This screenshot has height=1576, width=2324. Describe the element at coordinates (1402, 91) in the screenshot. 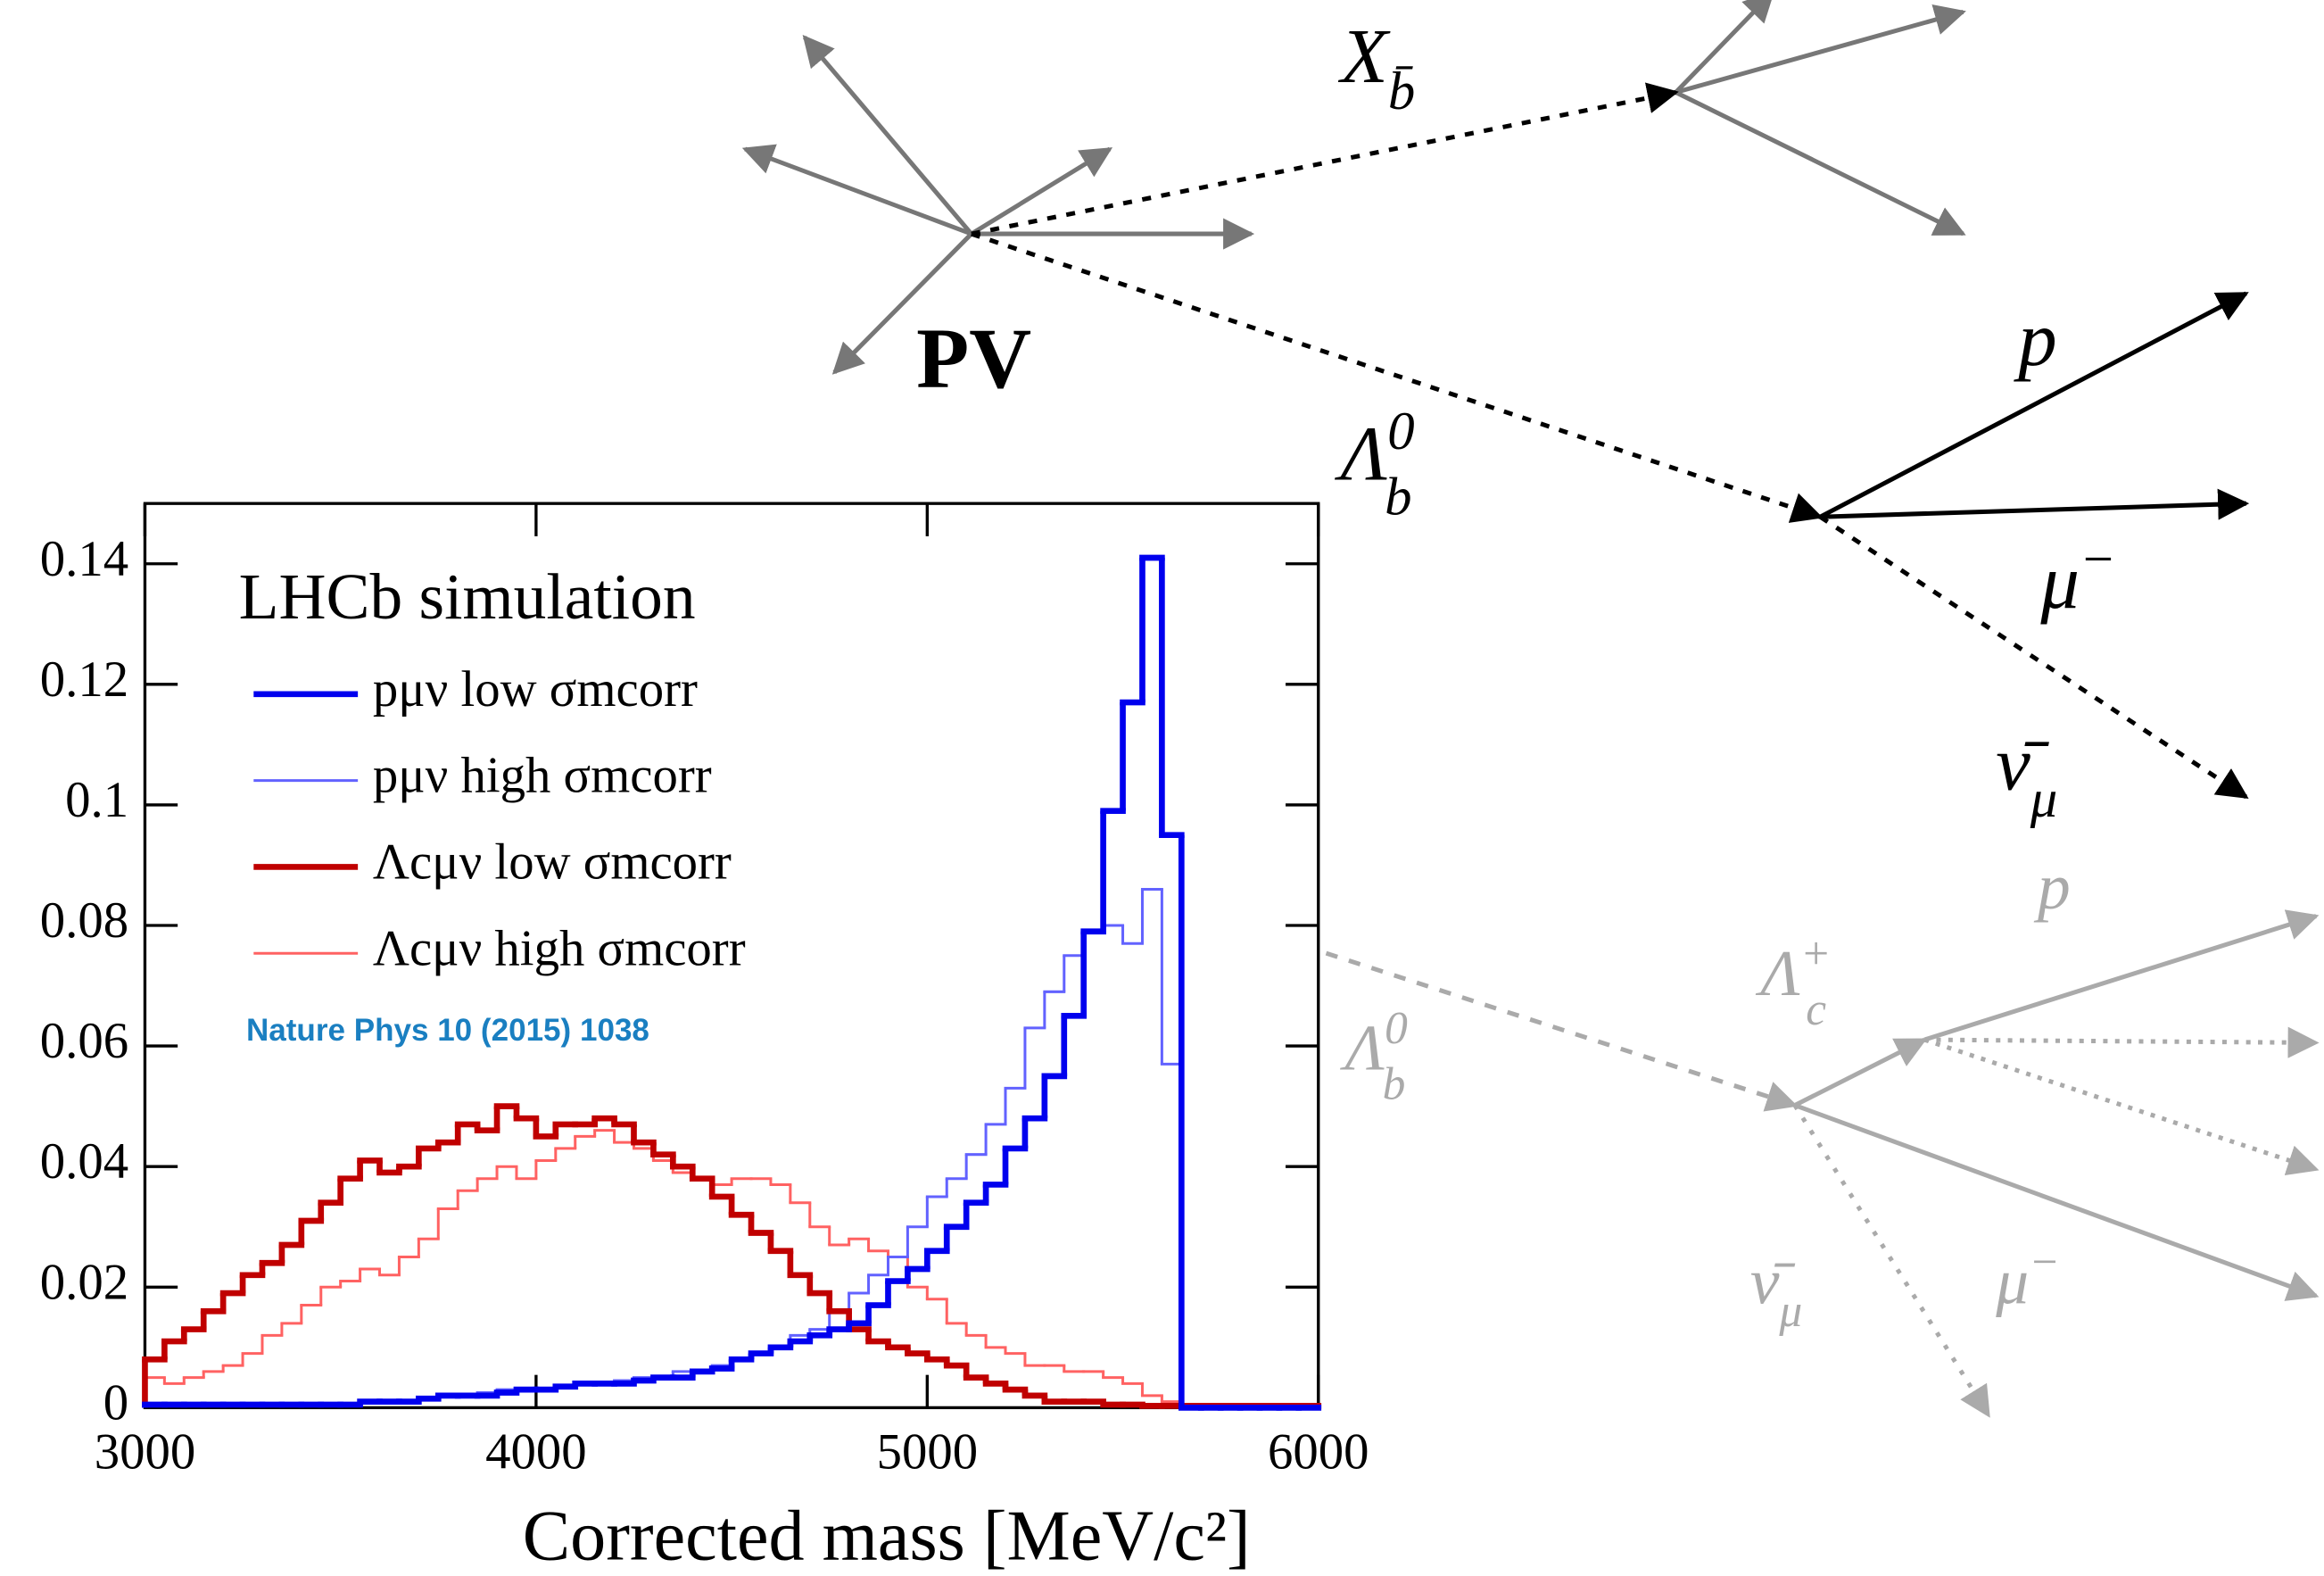

I see `label-sub: b̄` at that location.